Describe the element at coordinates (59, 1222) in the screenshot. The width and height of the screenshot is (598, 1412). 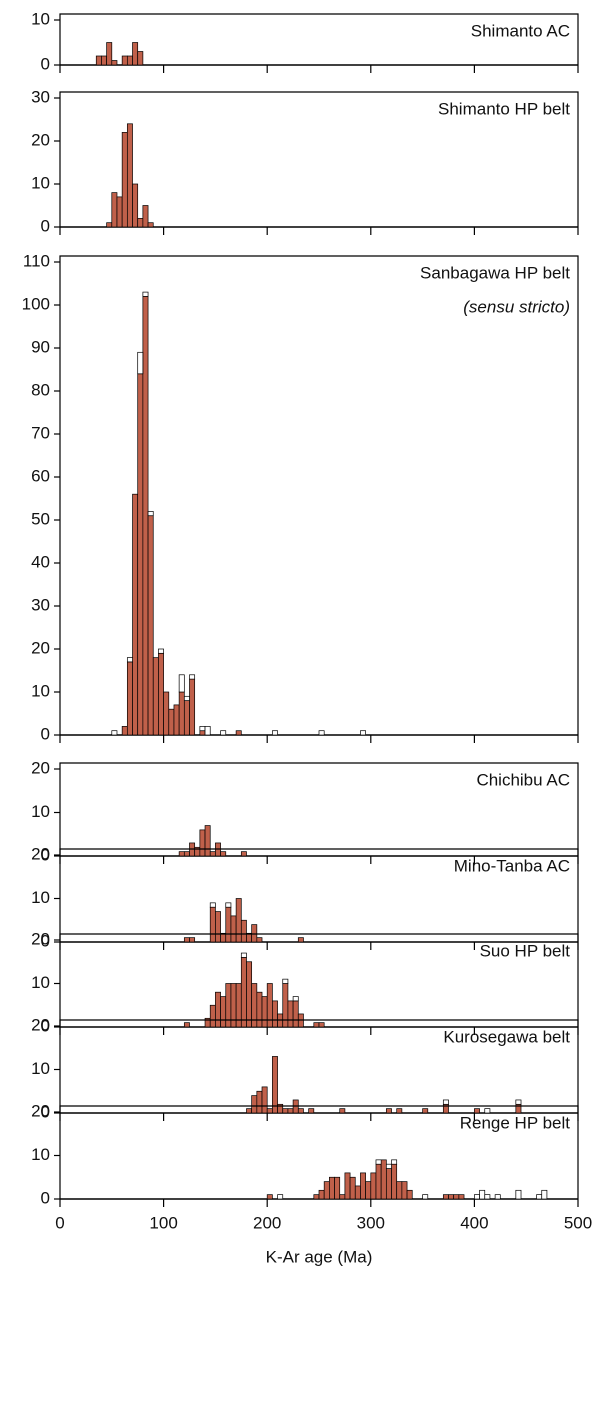
I see `x-tick-label: 0` at that location.